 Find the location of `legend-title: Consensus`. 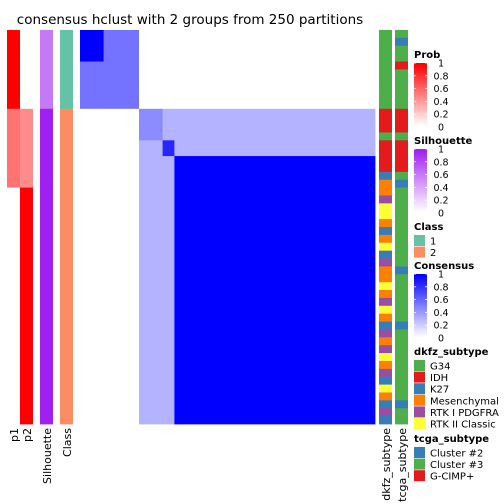

legend-title: Consensus is located at coordinates (444, 266).